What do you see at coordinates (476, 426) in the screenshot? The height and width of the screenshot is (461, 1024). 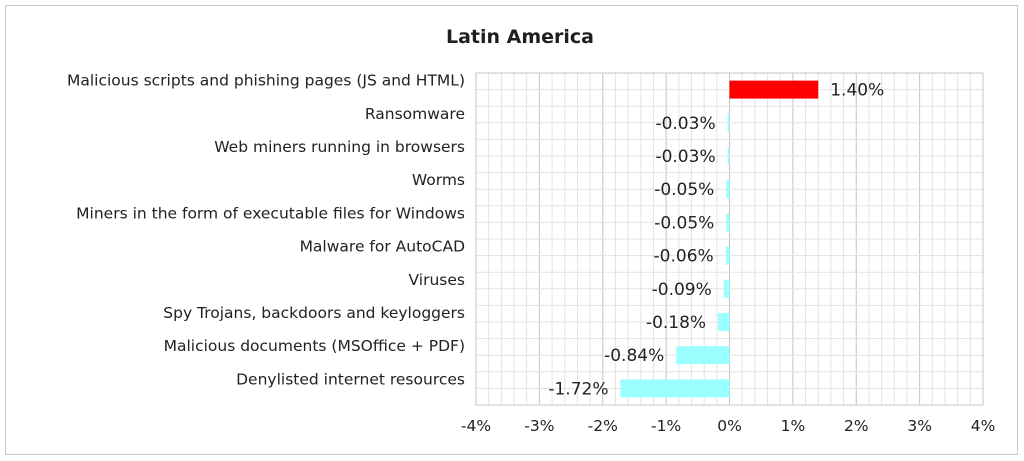 I see `x-tick-label: -4%` at bounding box center [476, 426].